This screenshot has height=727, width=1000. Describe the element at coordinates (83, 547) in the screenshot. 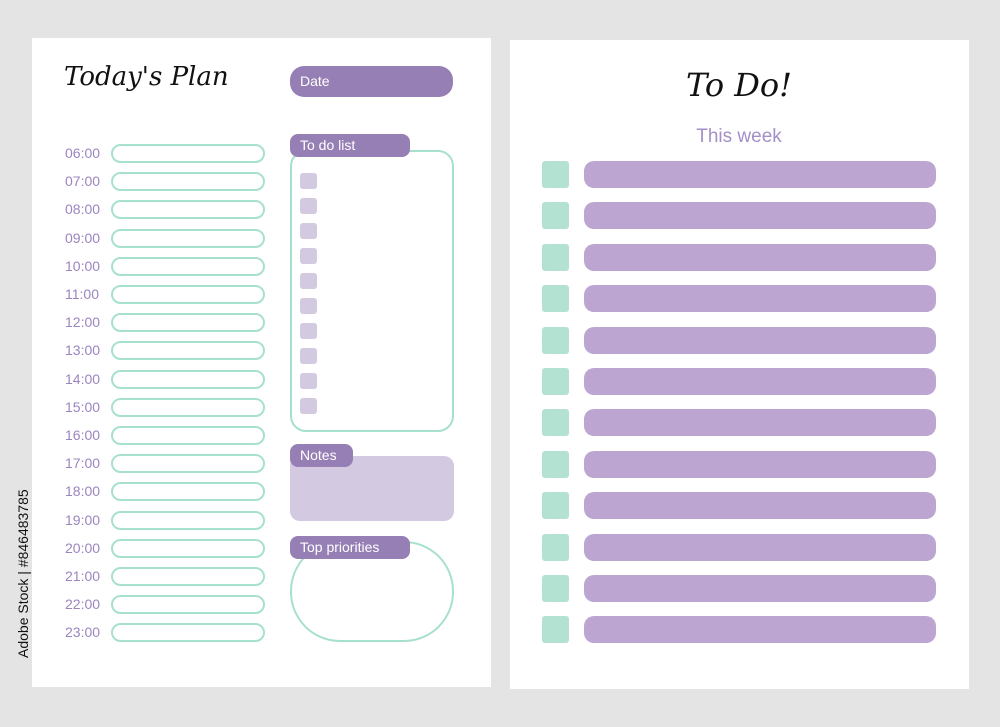

I see `time-label: 20:00` at that location.